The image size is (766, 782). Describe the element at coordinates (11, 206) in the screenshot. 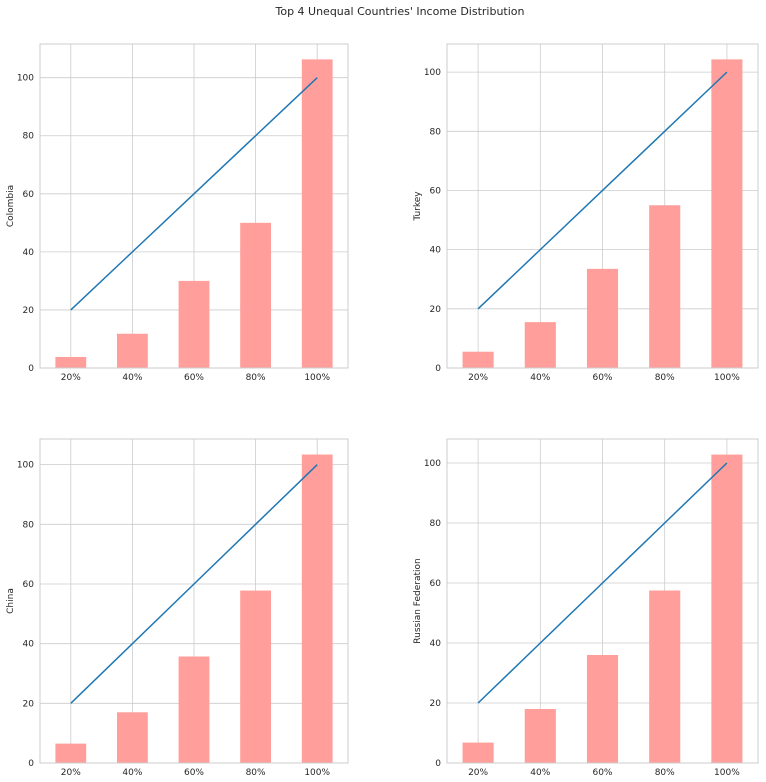

I see `y-axis-label: Colombia` at that location.